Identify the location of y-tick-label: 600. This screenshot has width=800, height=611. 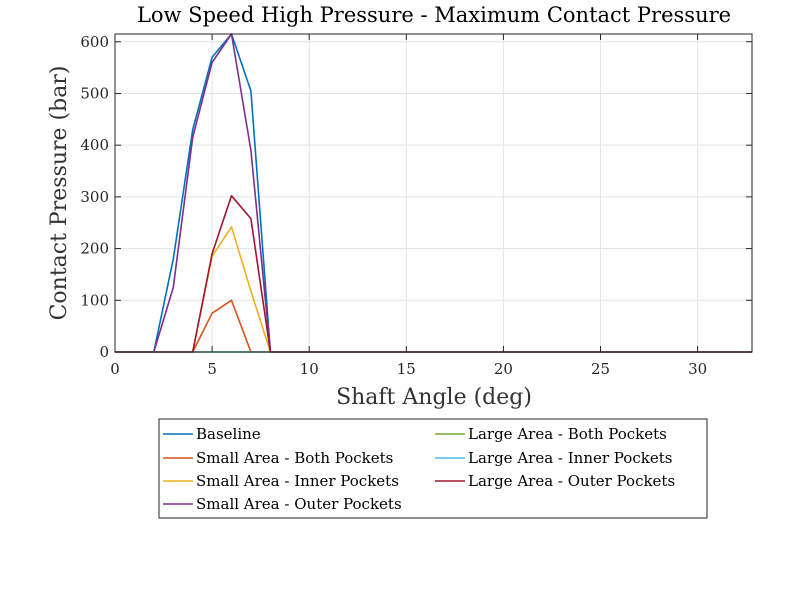
(94, 42).